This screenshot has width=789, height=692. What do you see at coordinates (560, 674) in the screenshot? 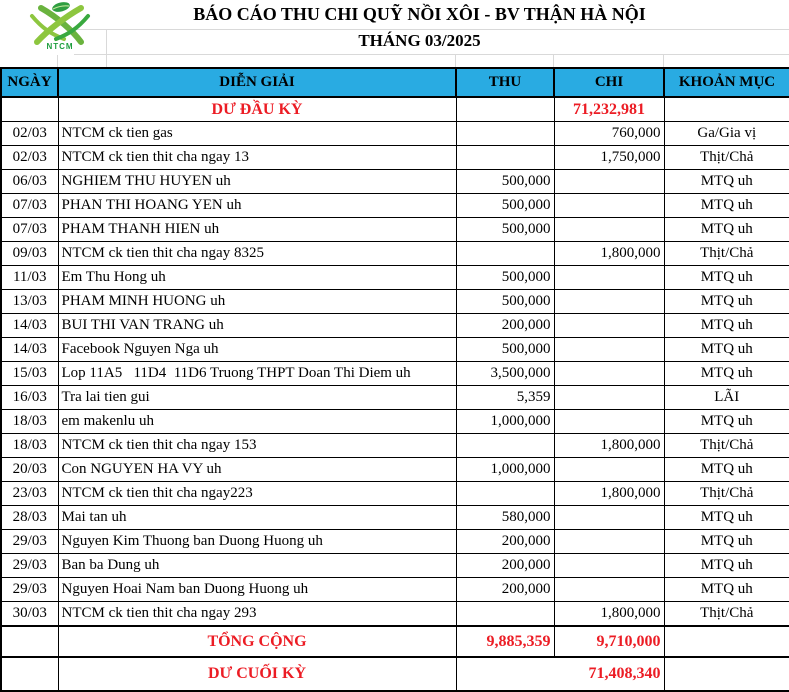
I see `closing-balance-amount: 71,408,340` at bounding box center [560, 674].